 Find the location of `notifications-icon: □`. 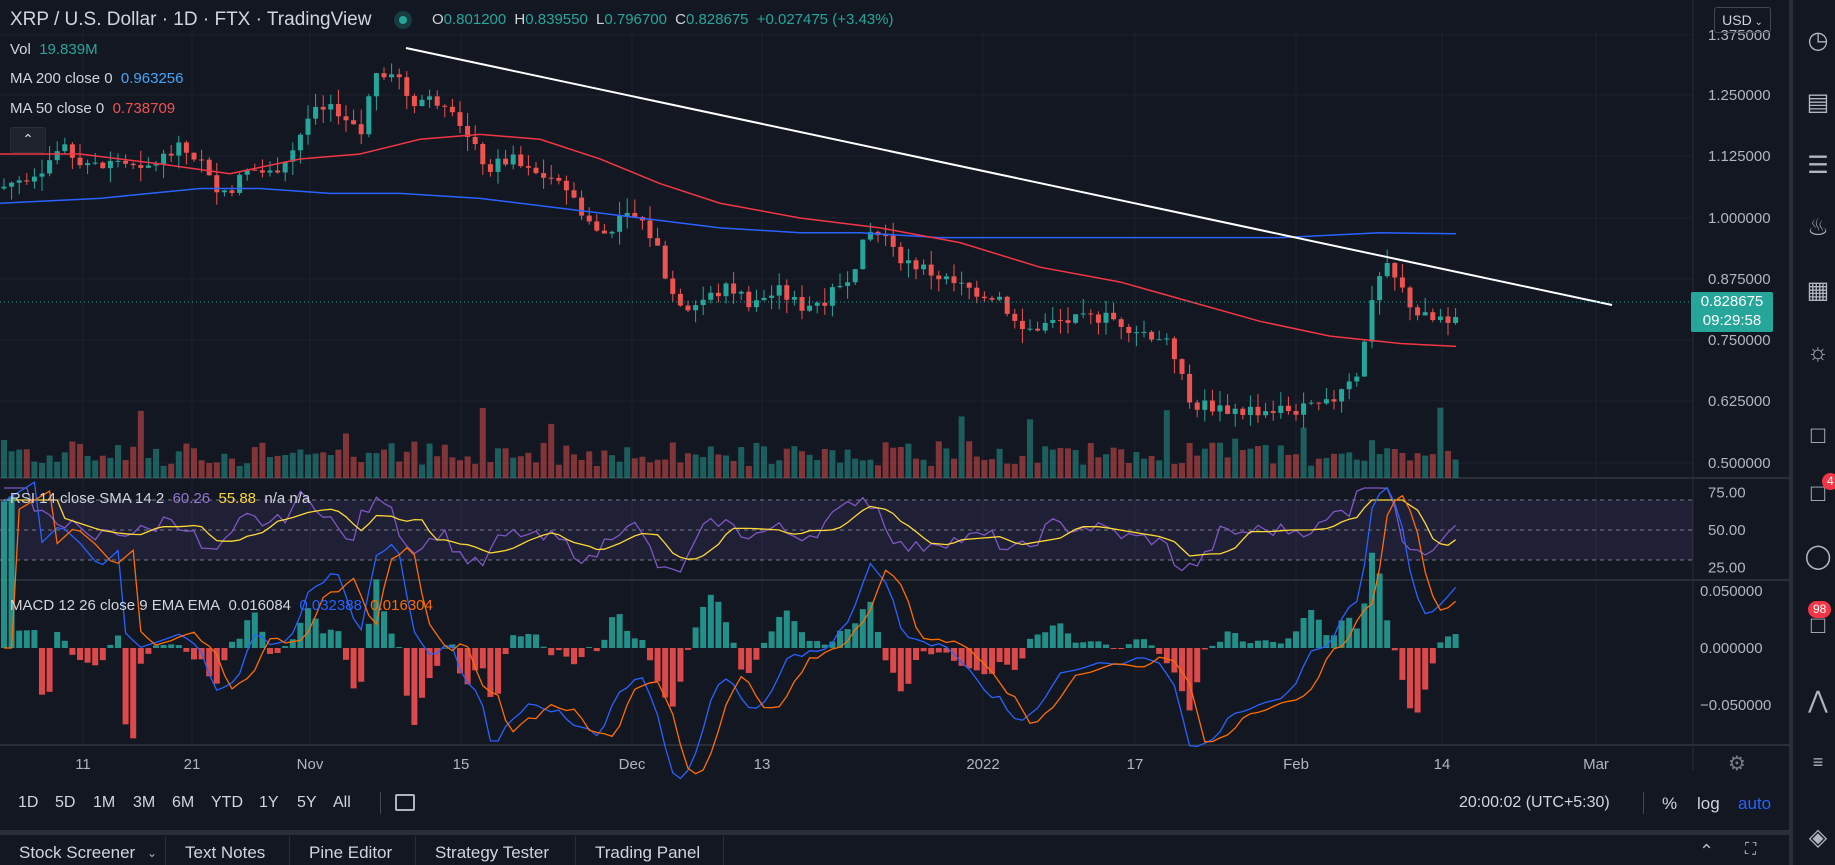

notifications-icon: □ is located at coordinates (1818, 493).